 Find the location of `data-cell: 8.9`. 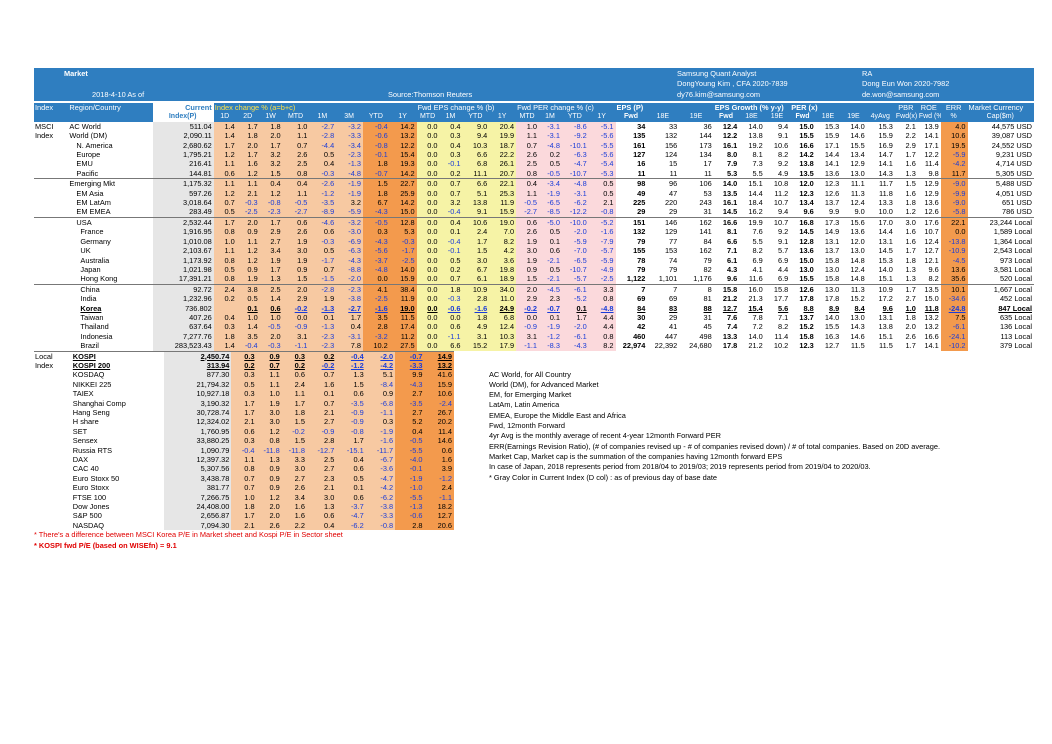

data-cell: 8.9 is located at coordinates (834, 308).